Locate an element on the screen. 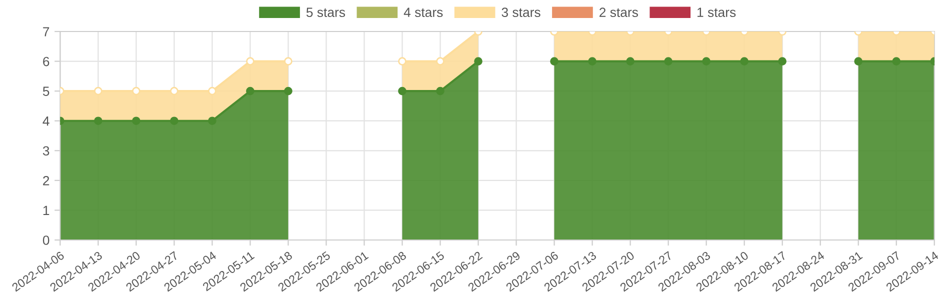  y-tick-label: 5 is located at coordinates (46, 91).